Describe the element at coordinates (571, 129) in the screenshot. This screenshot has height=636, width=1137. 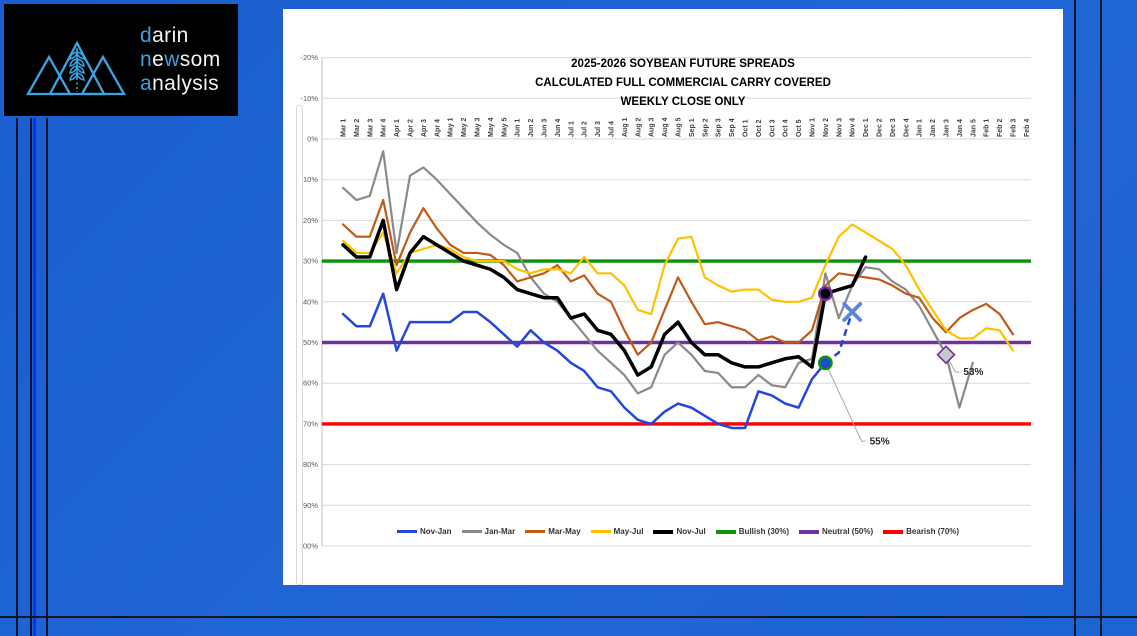
I see `x-axis-tick-label: Jul 1` at that location.